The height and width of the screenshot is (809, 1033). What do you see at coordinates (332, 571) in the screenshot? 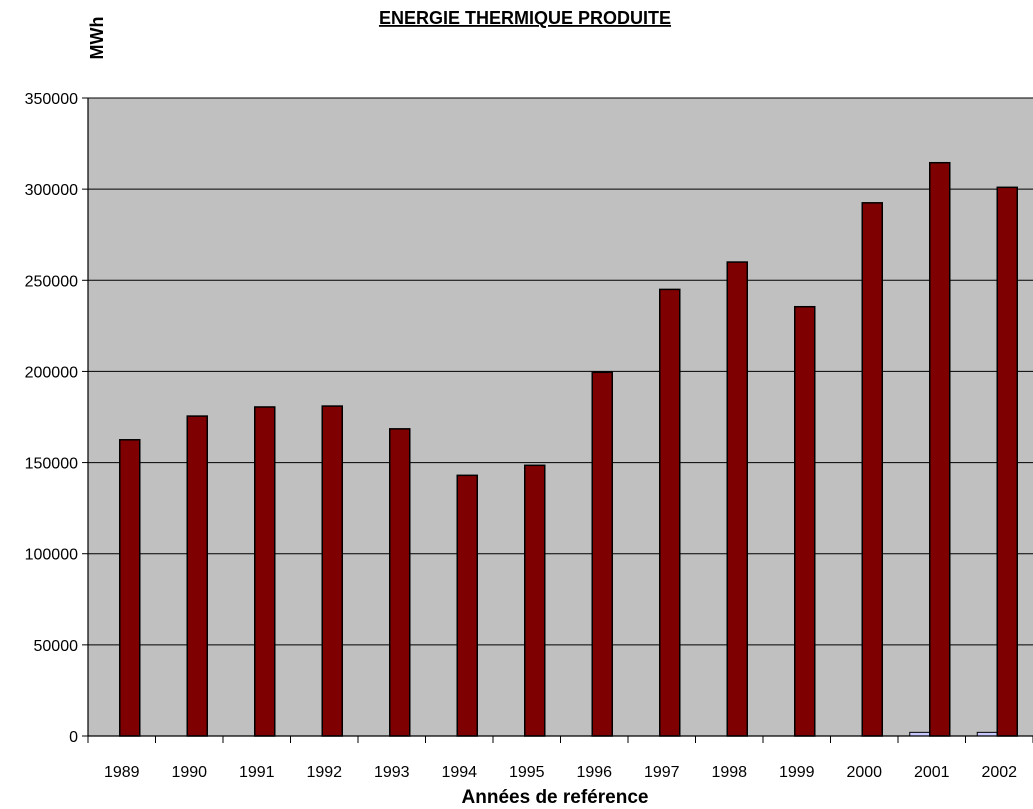
I see `bar-1992` at bounding box center [332, 571].